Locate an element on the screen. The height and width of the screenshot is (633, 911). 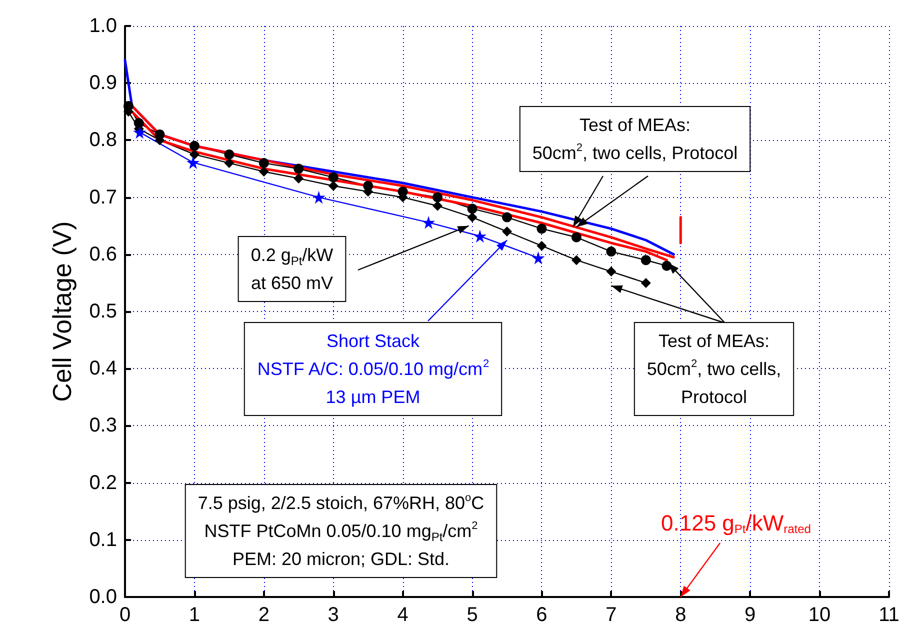
y-tick-label: 0.0 is located at coordinates (103, 597).